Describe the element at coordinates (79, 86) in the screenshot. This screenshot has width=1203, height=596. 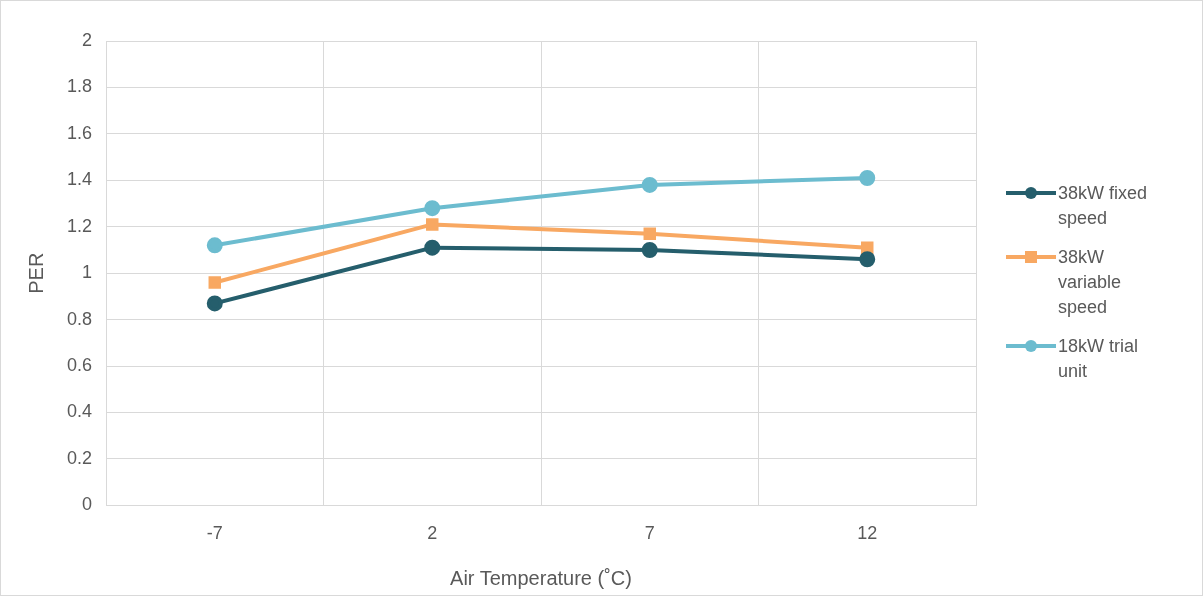
I see `y-tick-label: 1.8` at that location.